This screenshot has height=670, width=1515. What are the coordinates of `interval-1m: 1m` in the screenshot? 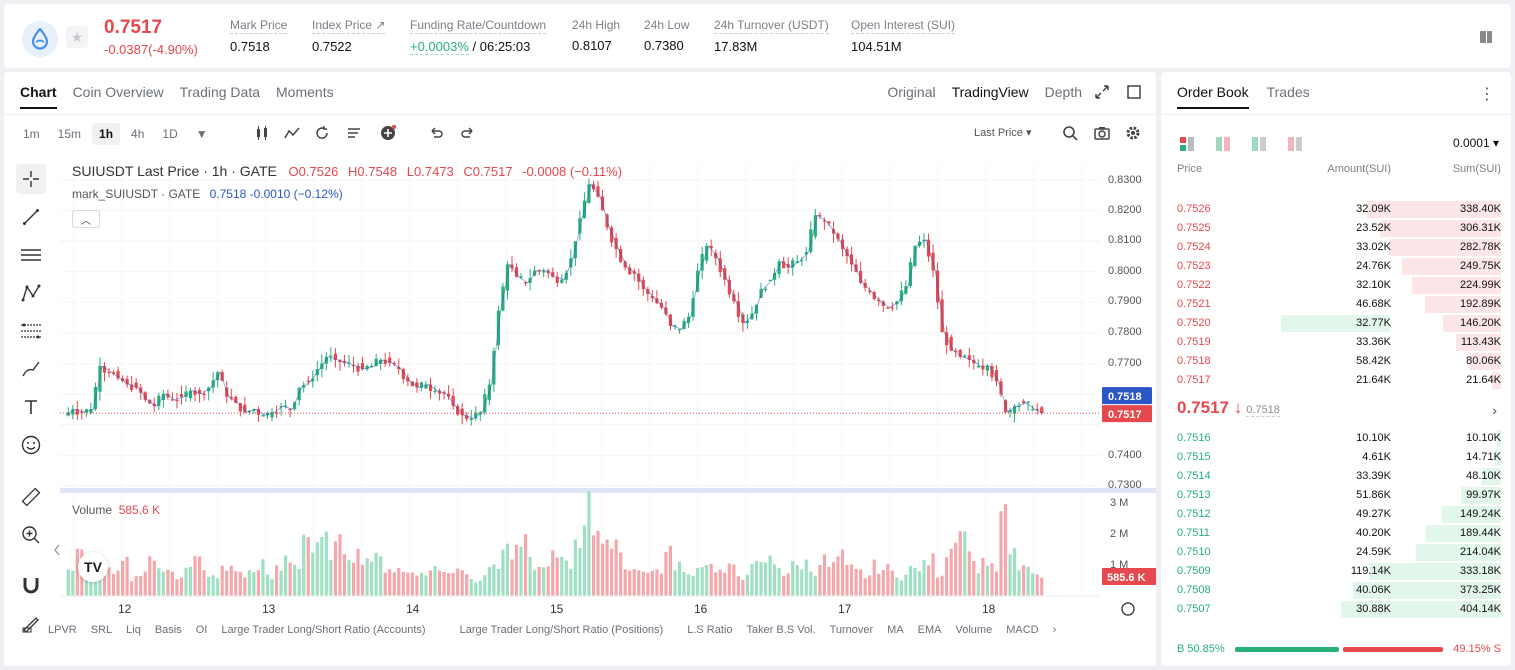 It's located at (31, 134).